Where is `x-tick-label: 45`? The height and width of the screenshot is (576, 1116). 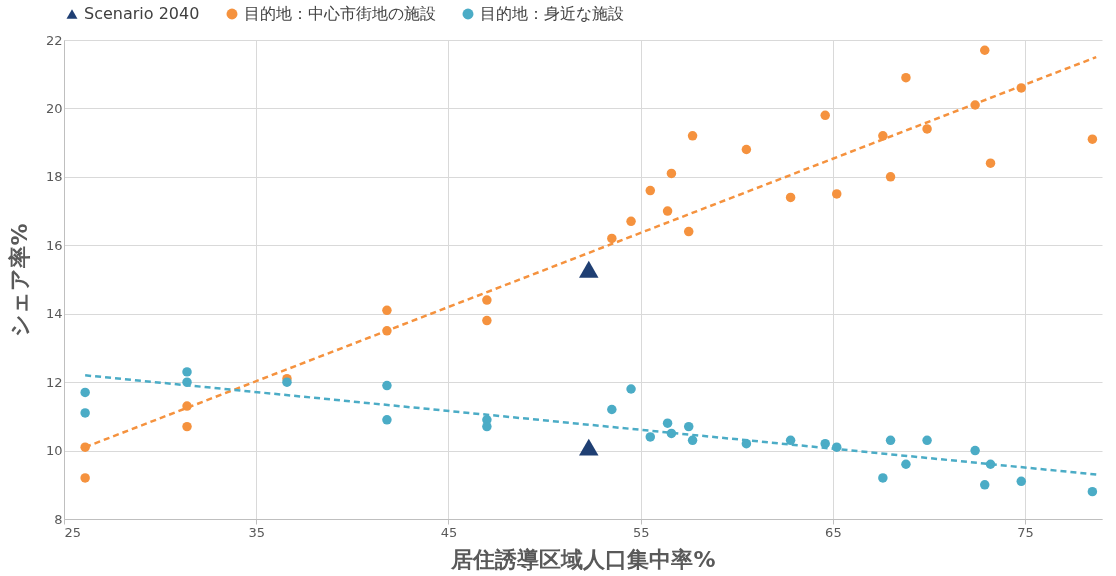 x-tick-label: 45 is located at coordinates (449, 532).